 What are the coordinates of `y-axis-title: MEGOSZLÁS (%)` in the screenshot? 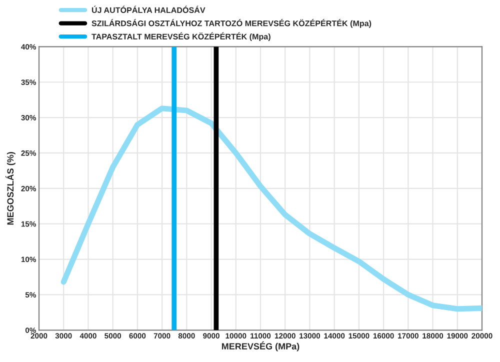 It's located at (11, 188).